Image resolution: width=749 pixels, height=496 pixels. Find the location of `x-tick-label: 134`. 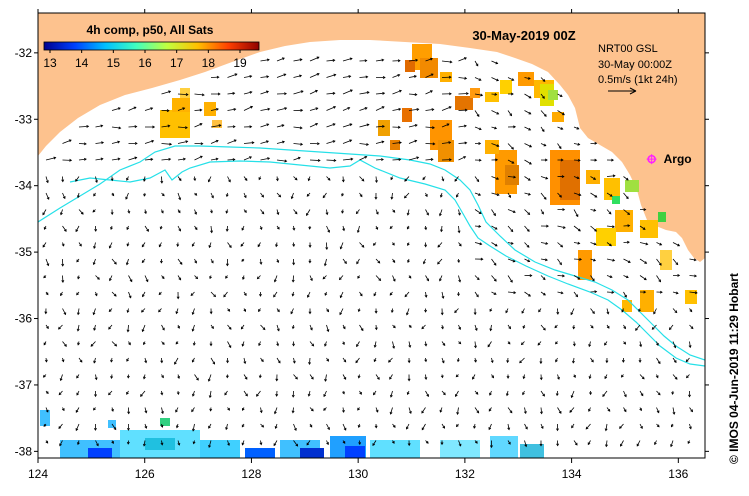

x-tick-label: 134 is located at coordinates (572, 474).